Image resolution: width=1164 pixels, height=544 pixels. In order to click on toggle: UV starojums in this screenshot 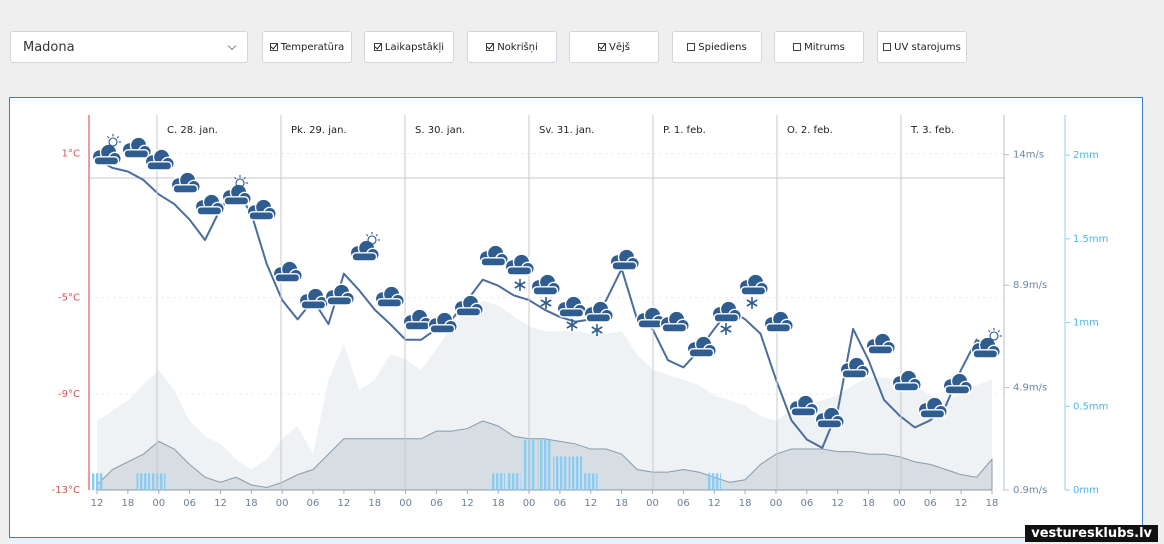, I will do `click(922, 47)`.